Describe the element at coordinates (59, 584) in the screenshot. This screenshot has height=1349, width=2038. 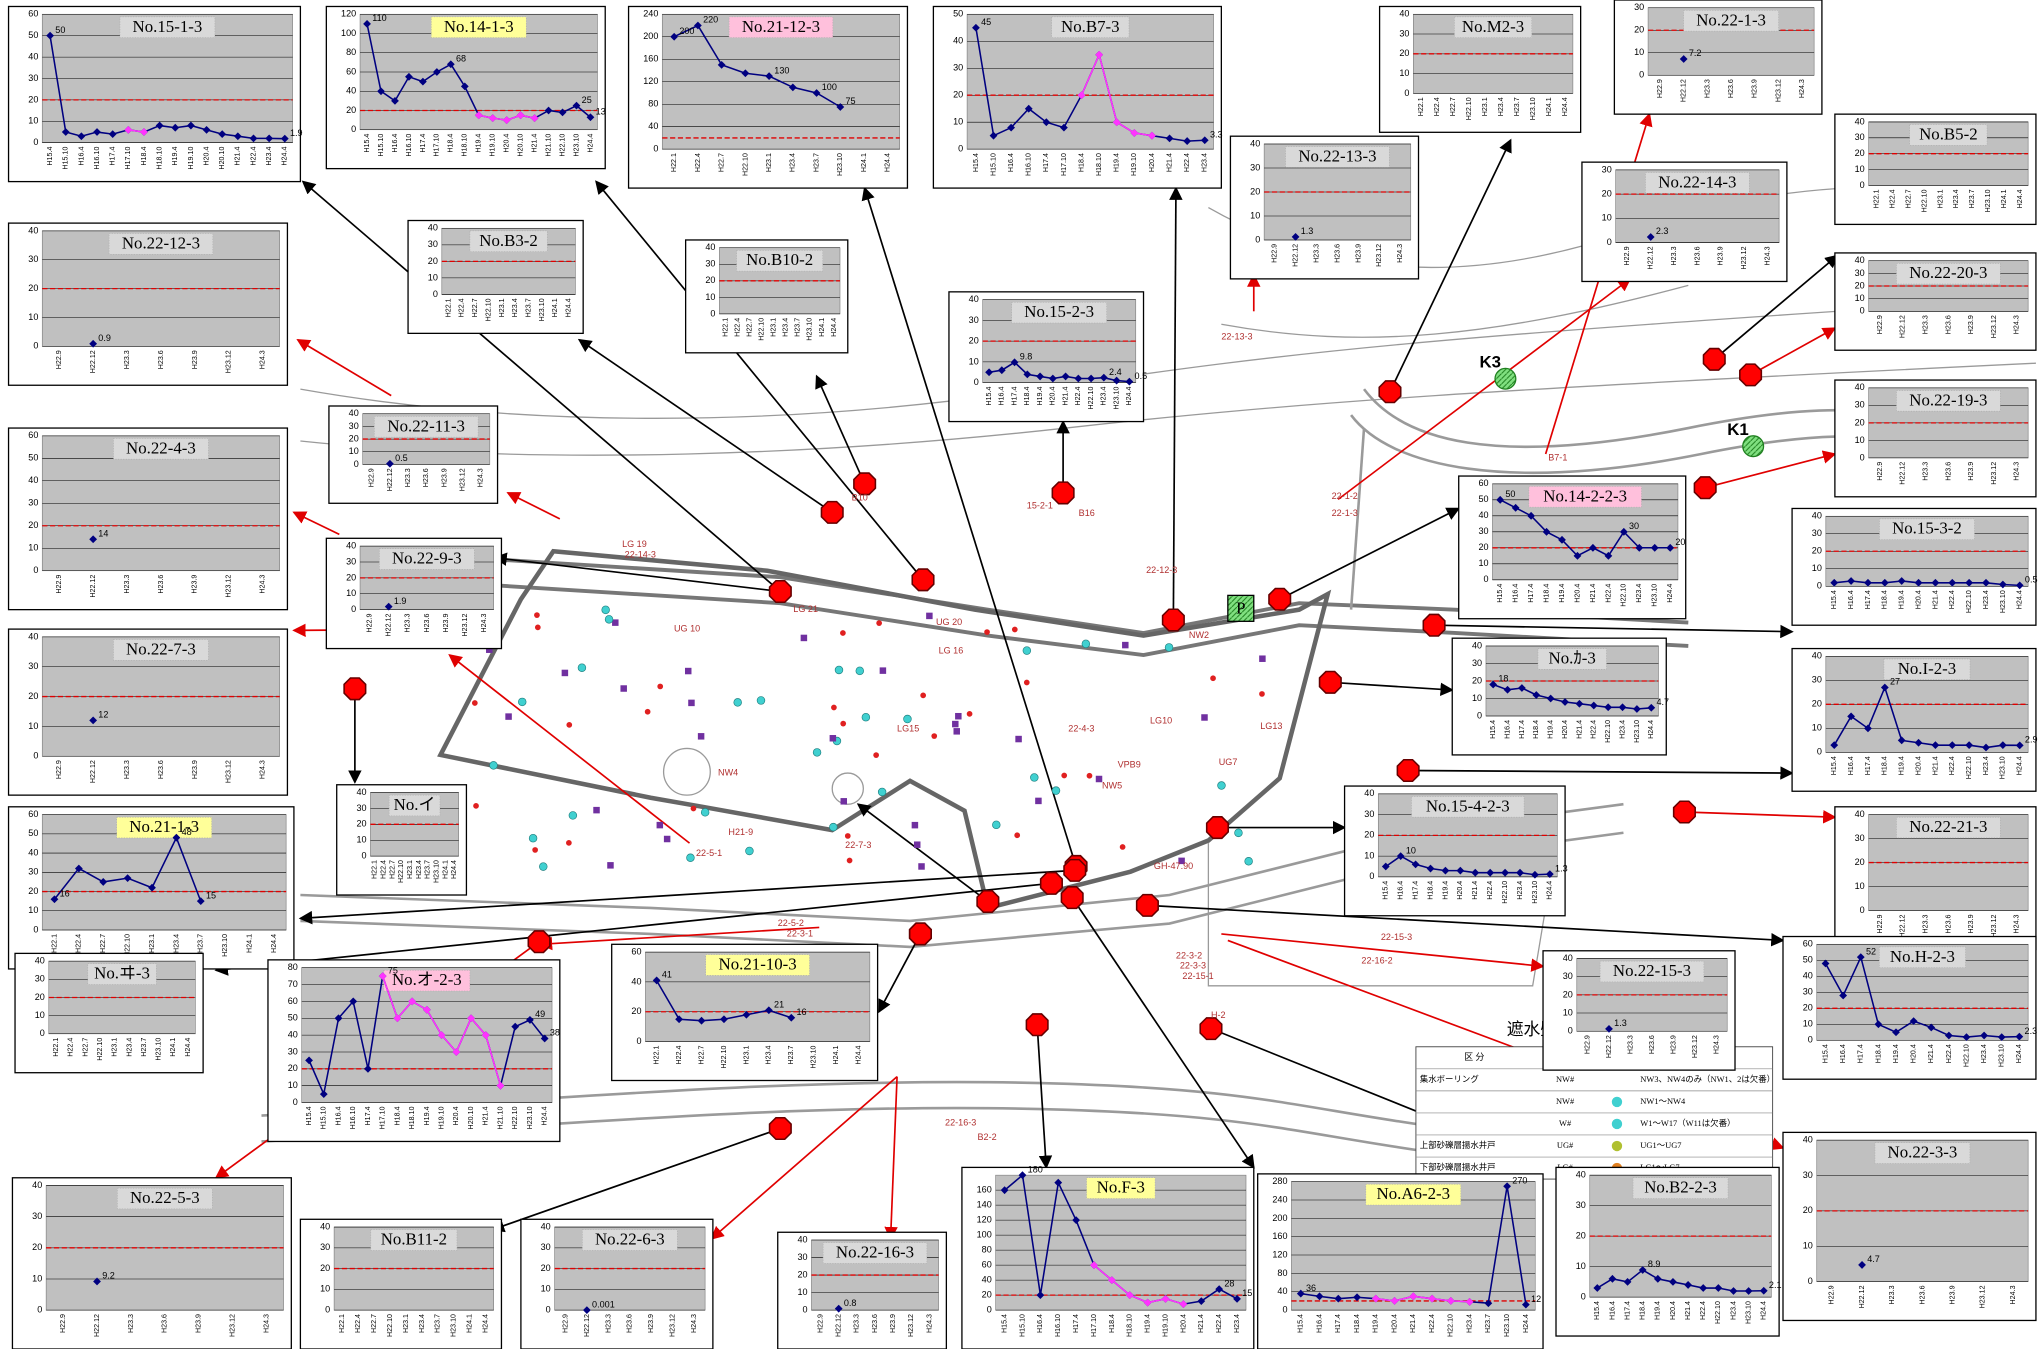
I see `x-tick-label: H22.9` at that location.